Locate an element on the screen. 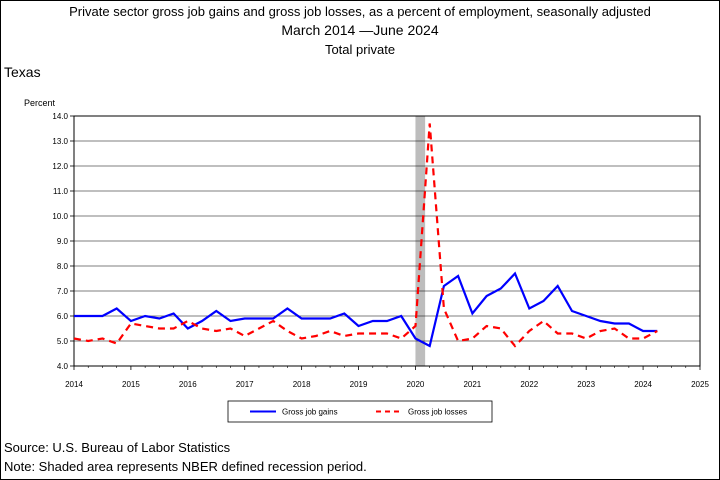  y-tick-label: 9.0 is located at coordinates (63, 241).